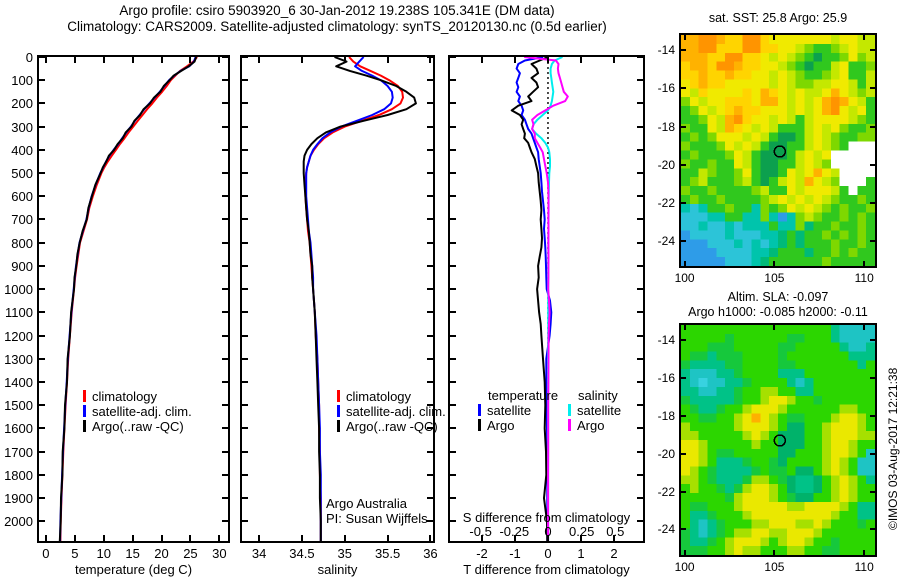 This screenshot has width=900, height=580. Describe the element at coordinates (598, 395) in the screenshot. I see `legend-group-header: salinity` at that location.